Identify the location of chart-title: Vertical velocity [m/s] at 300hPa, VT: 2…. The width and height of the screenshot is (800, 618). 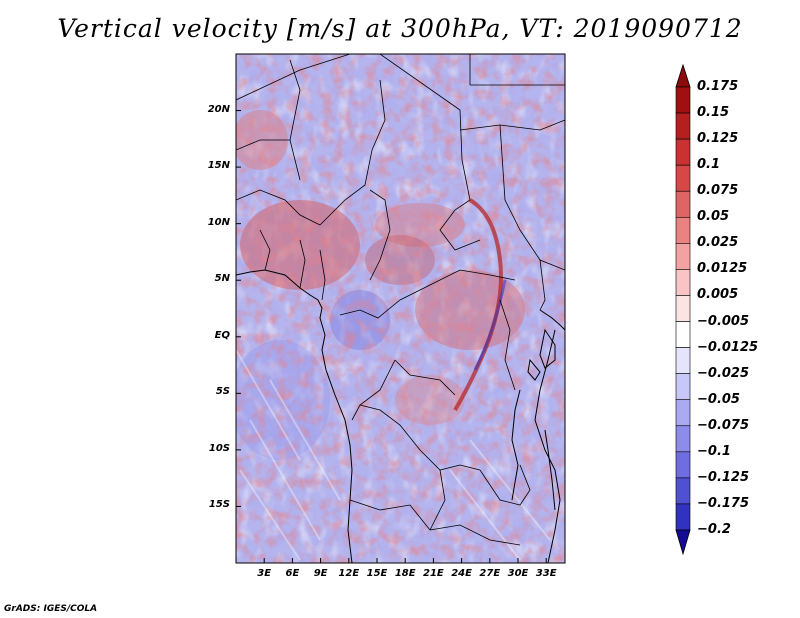
(400, 28).